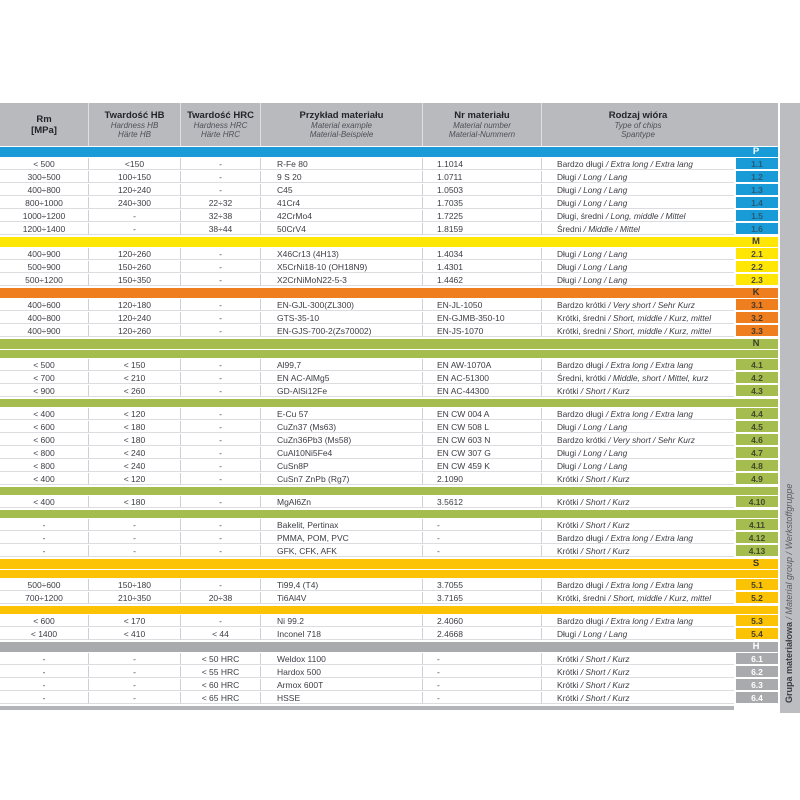 Image resolution: width=800 pixels, height=800 pixels. I want to click on cell-group-index: 1.2, so click(756, 177).